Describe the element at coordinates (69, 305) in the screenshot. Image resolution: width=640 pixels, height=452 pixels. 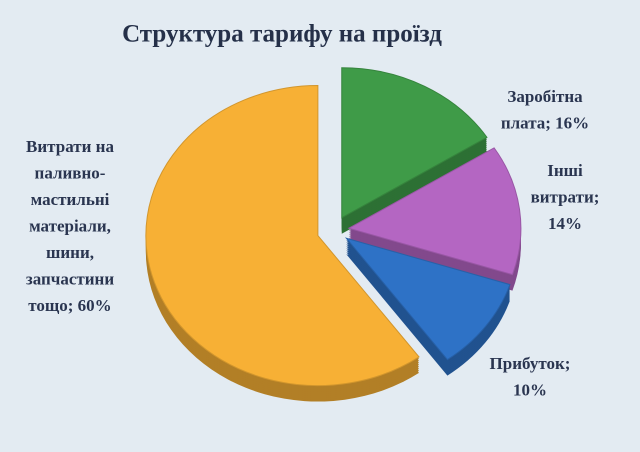
I see `data-label: тощо; 60%` at that location.